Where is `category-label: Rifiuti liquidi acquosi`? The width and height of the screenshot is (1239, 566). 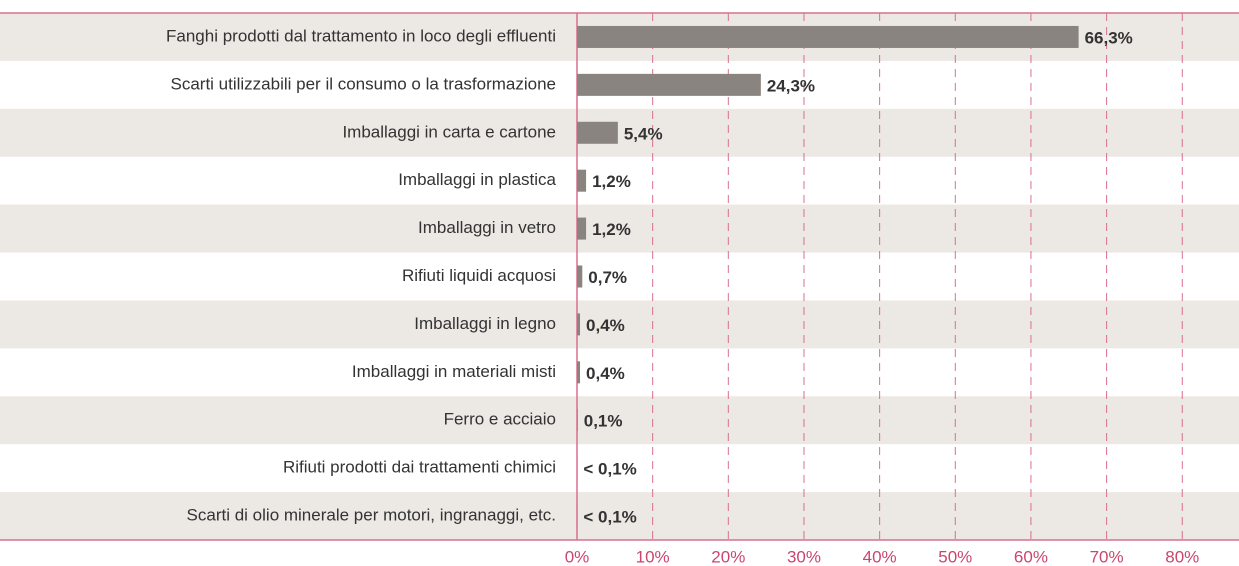
category-label: Rifiuti liquidi acquosi is located at coordinates (479, 275).